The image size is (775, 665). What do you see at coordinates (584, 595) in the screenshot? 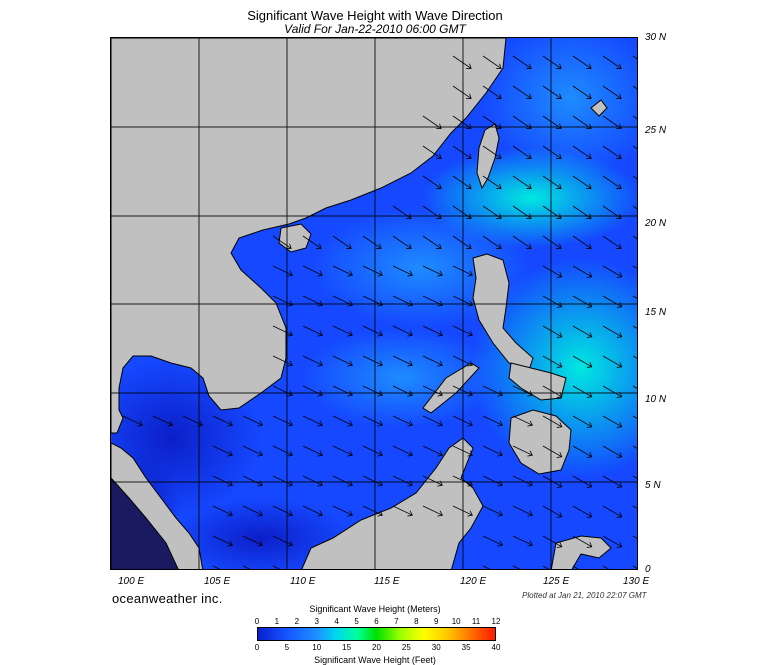
I see `plotted-timestamp: Plotted at Jan 21, 2010 22:07 GMT` at bounding box center [584, 595].